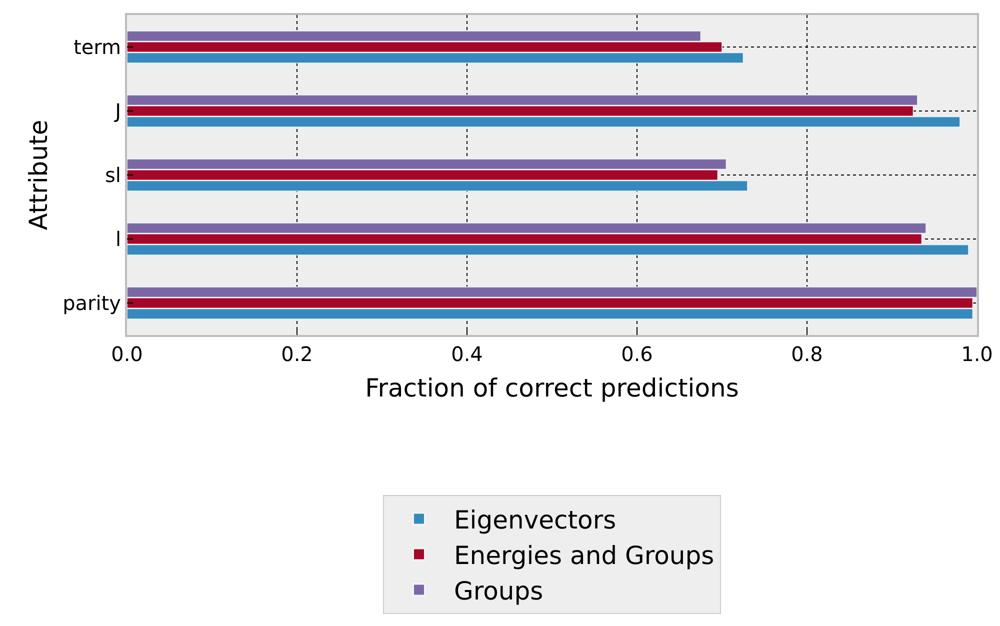  Describe the element at coordinates (467, 354) in the screenshot. I see `x-tick-label: 0.4` at that location.